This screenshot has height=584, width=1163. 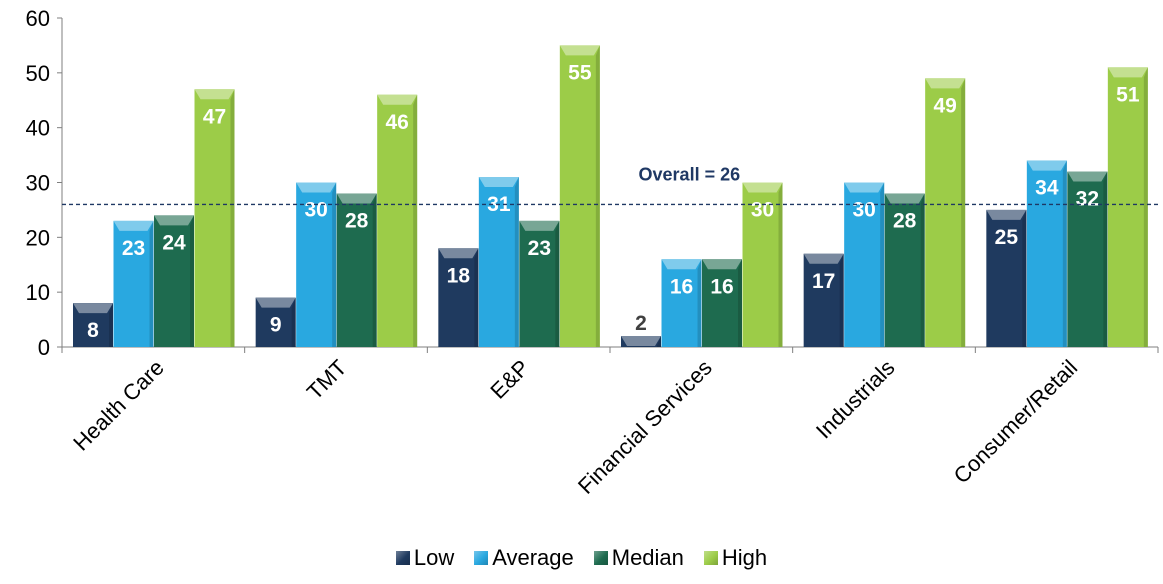 What do you see at coordinates (316, 264) in the screenshot?
I see `bar-average-tmt` at bounding box center [316, 264].